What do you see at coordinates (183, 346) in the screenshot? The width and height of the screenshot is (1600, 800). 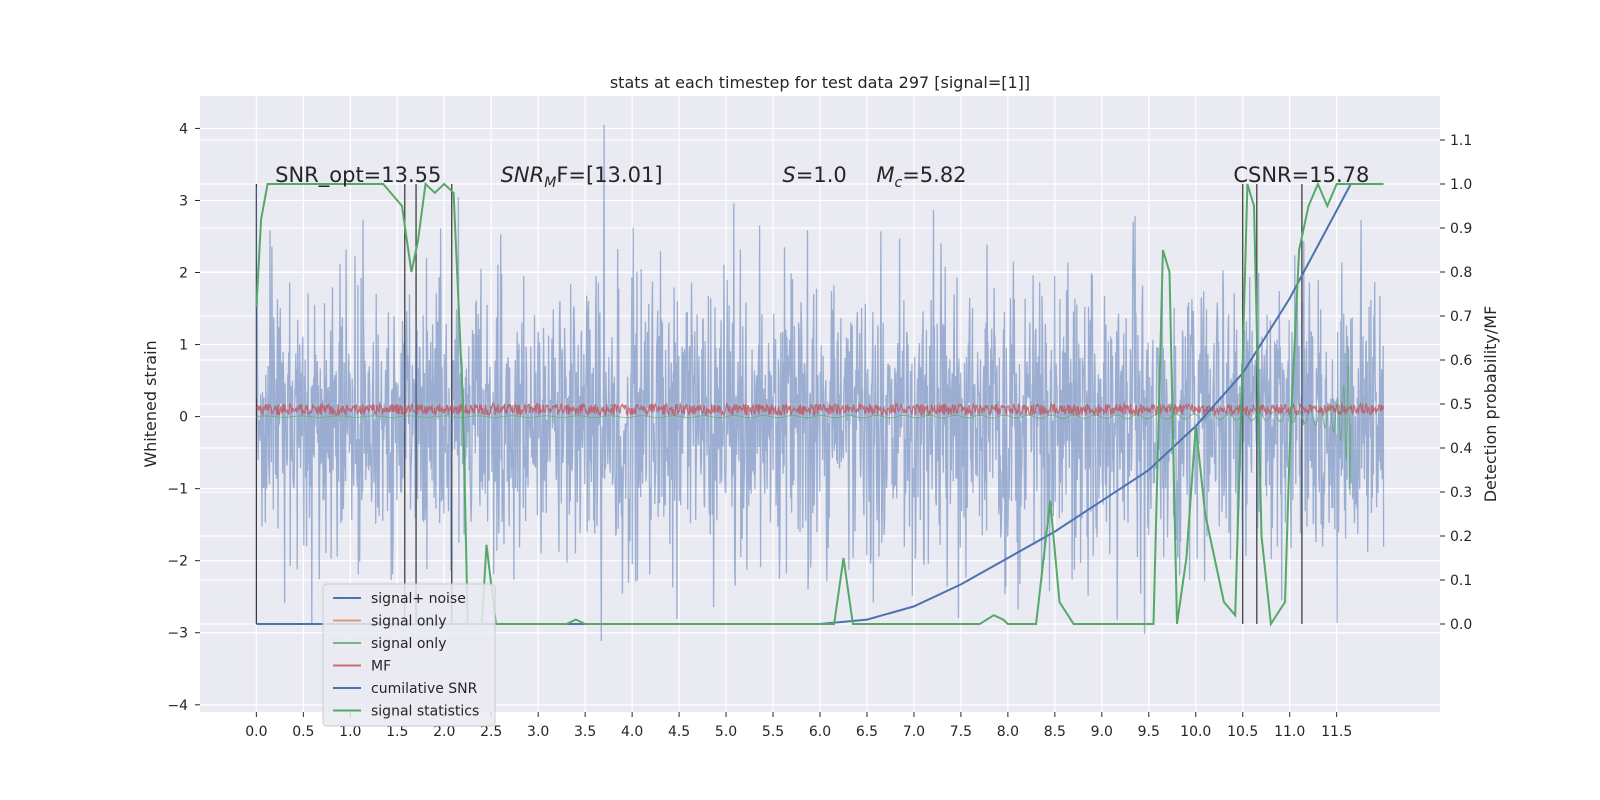 I see `y-tick-label: 1` at bounding box center [183, 346].